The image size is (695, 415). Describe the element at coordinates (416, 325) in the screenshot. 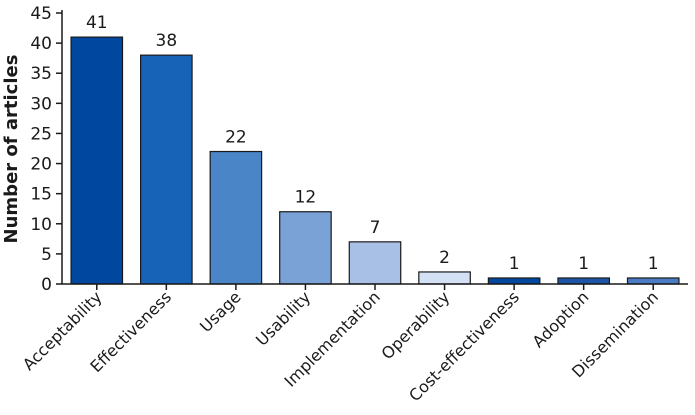

I see `x-tick-label: Operability` at that location.